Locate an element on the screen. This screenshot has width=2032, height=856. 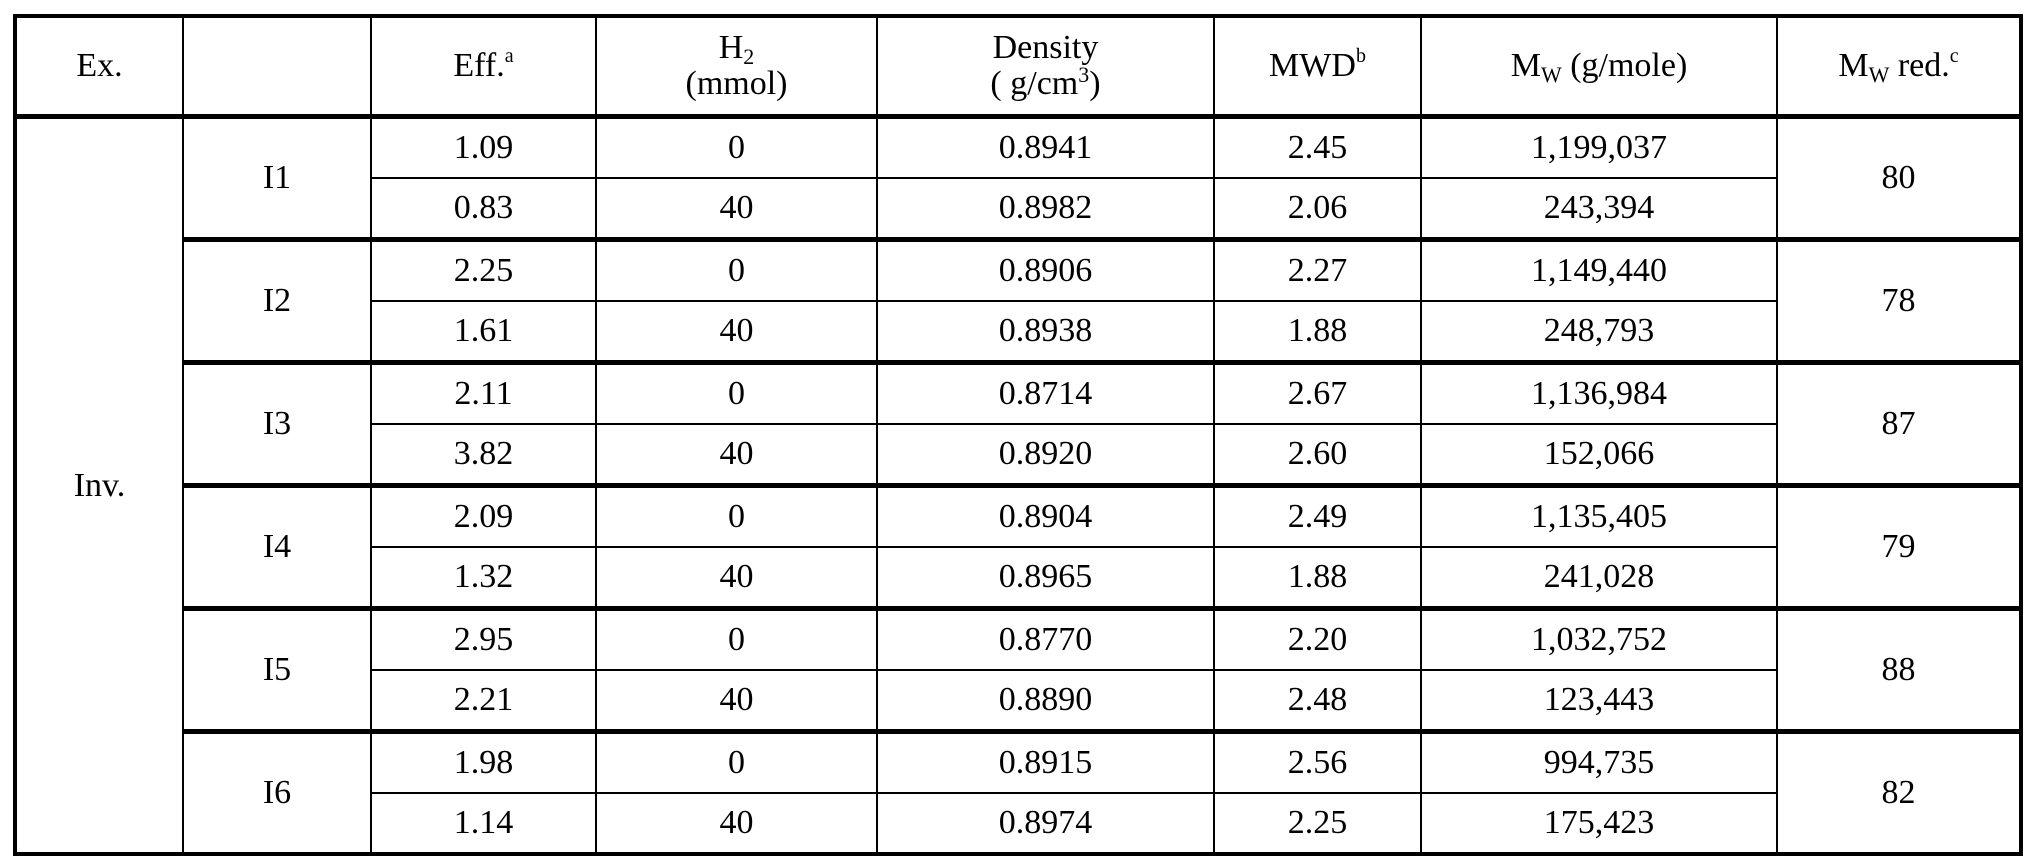
row-label: Inv. is located at coordinates (99, 486).